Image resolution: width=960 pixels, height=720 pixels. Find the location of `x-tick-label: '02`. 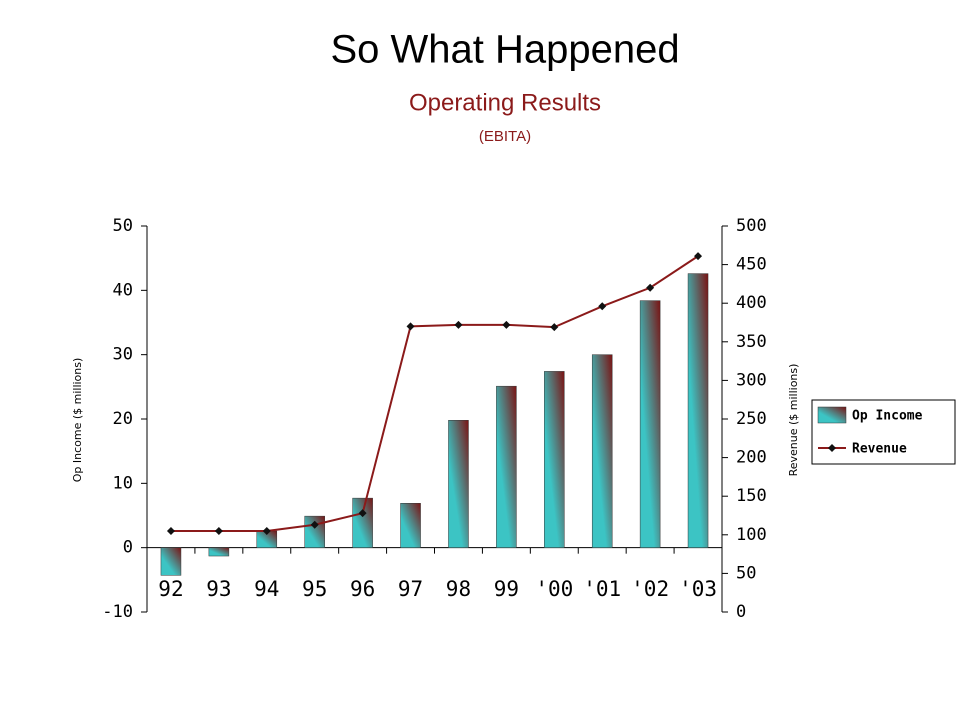

x-tick-label: '02 is located at coordinates (650, 589).